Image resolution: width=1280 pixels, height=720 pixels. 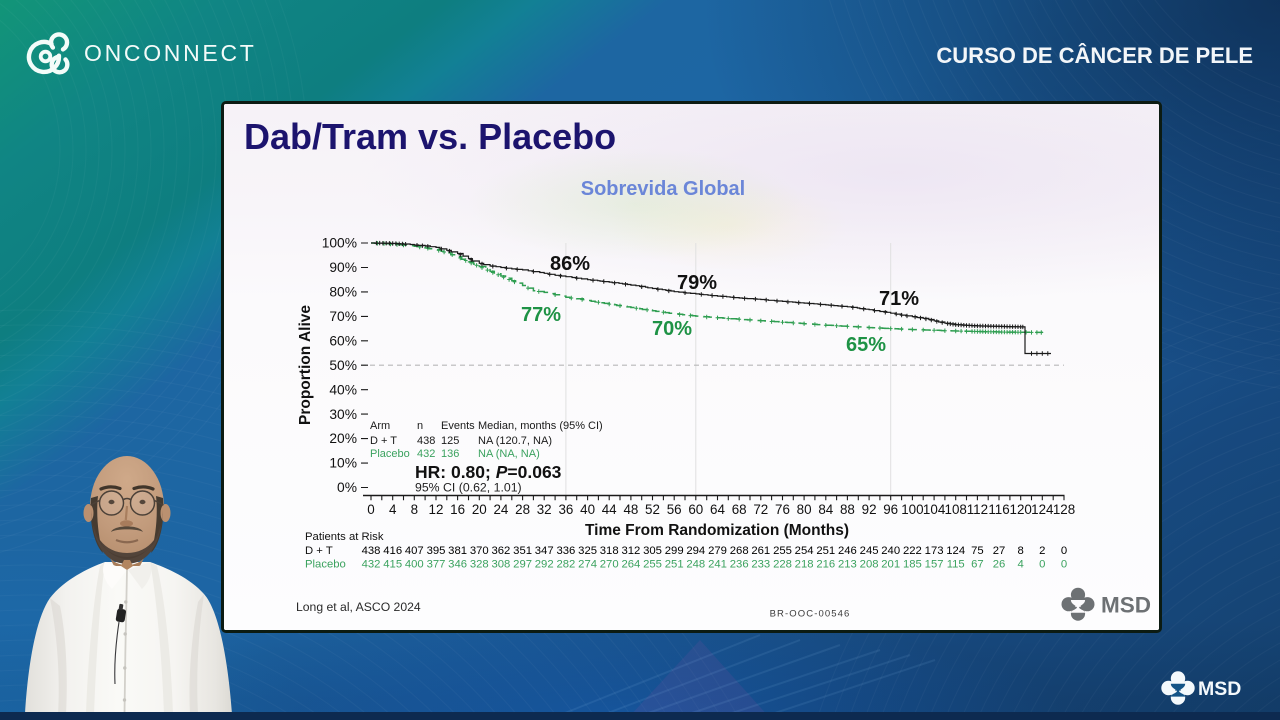 What do you see at coordinates (956, 509) in the screenshot?
I see `svg-text: 108` at bounding box center [956, 509].